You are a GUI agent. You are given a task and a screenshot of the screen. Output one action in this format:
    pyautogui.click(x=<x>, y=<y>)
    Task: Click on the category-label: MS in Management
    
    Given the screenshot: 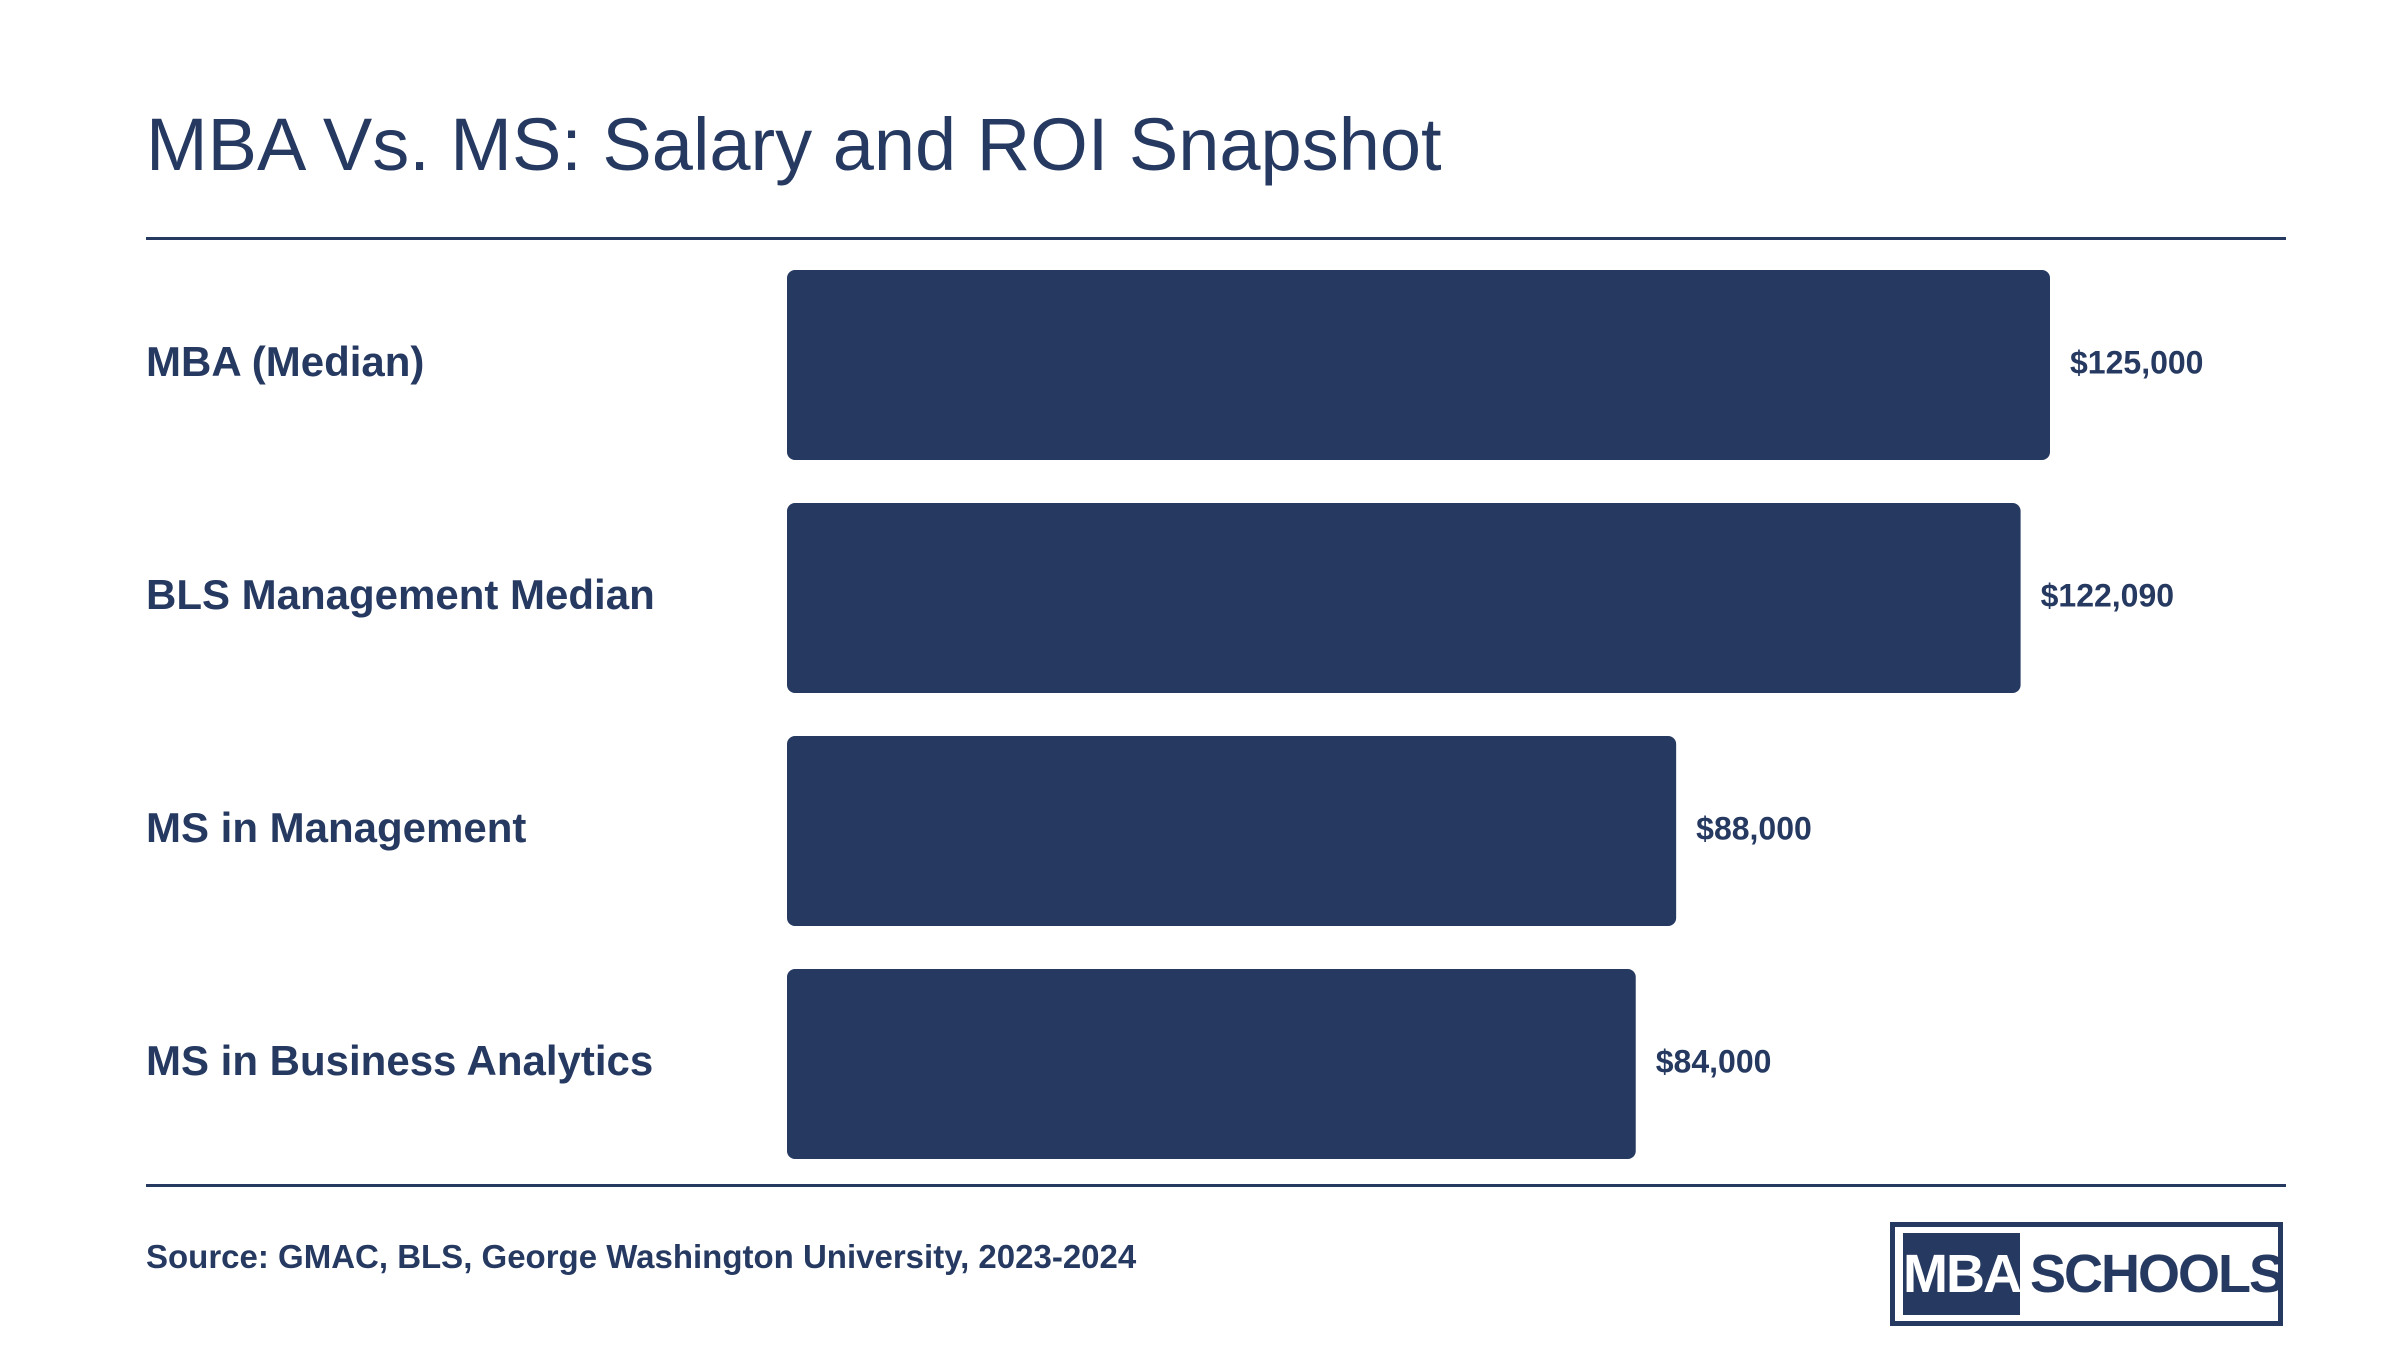 What is the action you would take?
    pyautogui.click(x=336, y=827)
    